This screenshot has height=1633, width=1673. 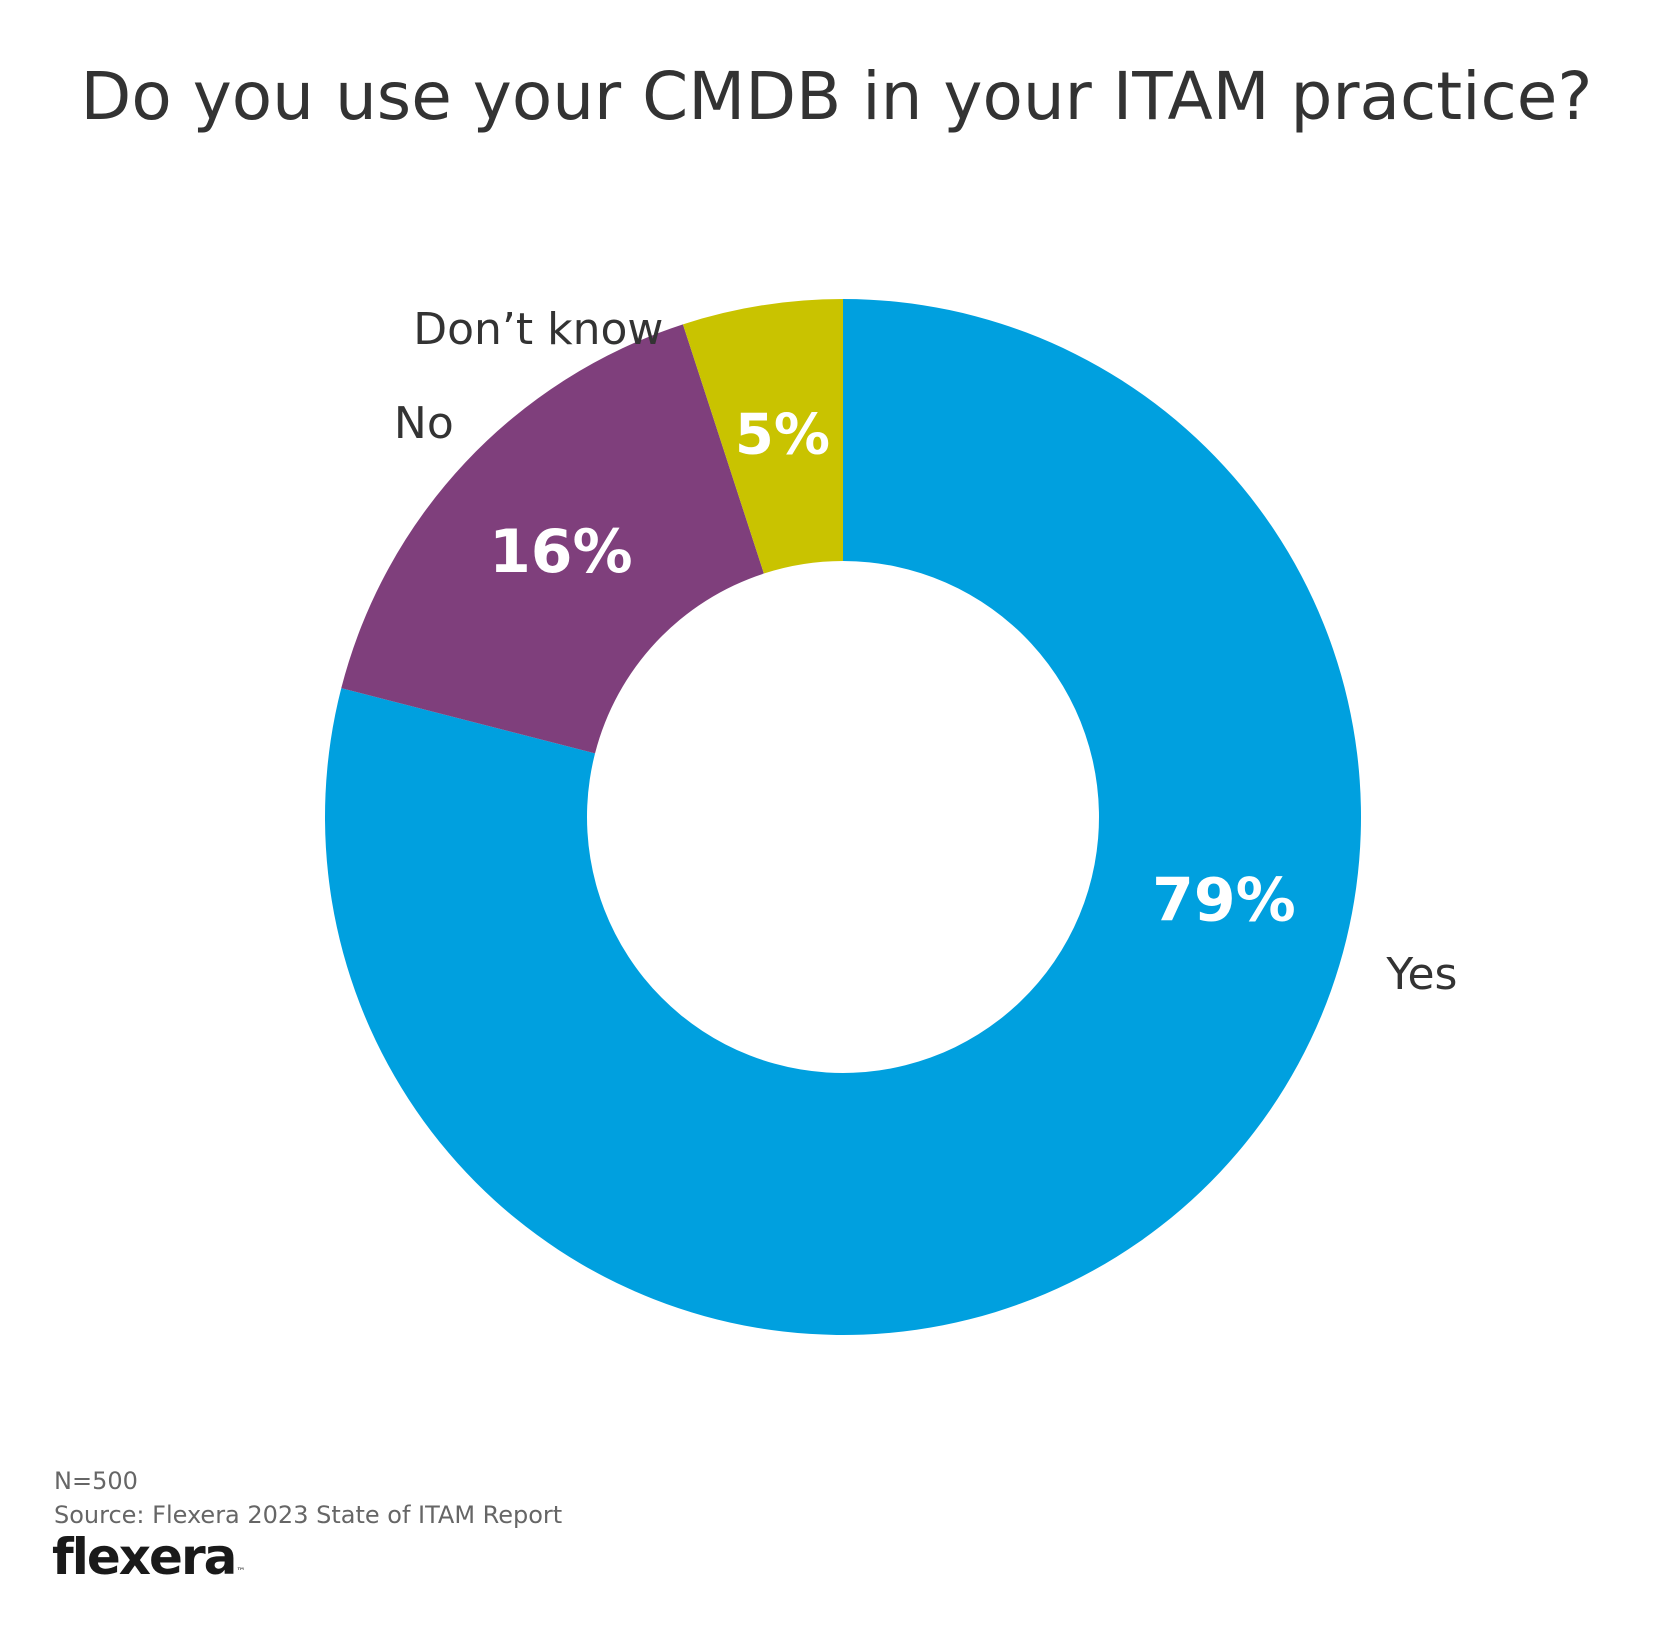 I want to click on slice-don-t-know, so click(x=762, y=436).